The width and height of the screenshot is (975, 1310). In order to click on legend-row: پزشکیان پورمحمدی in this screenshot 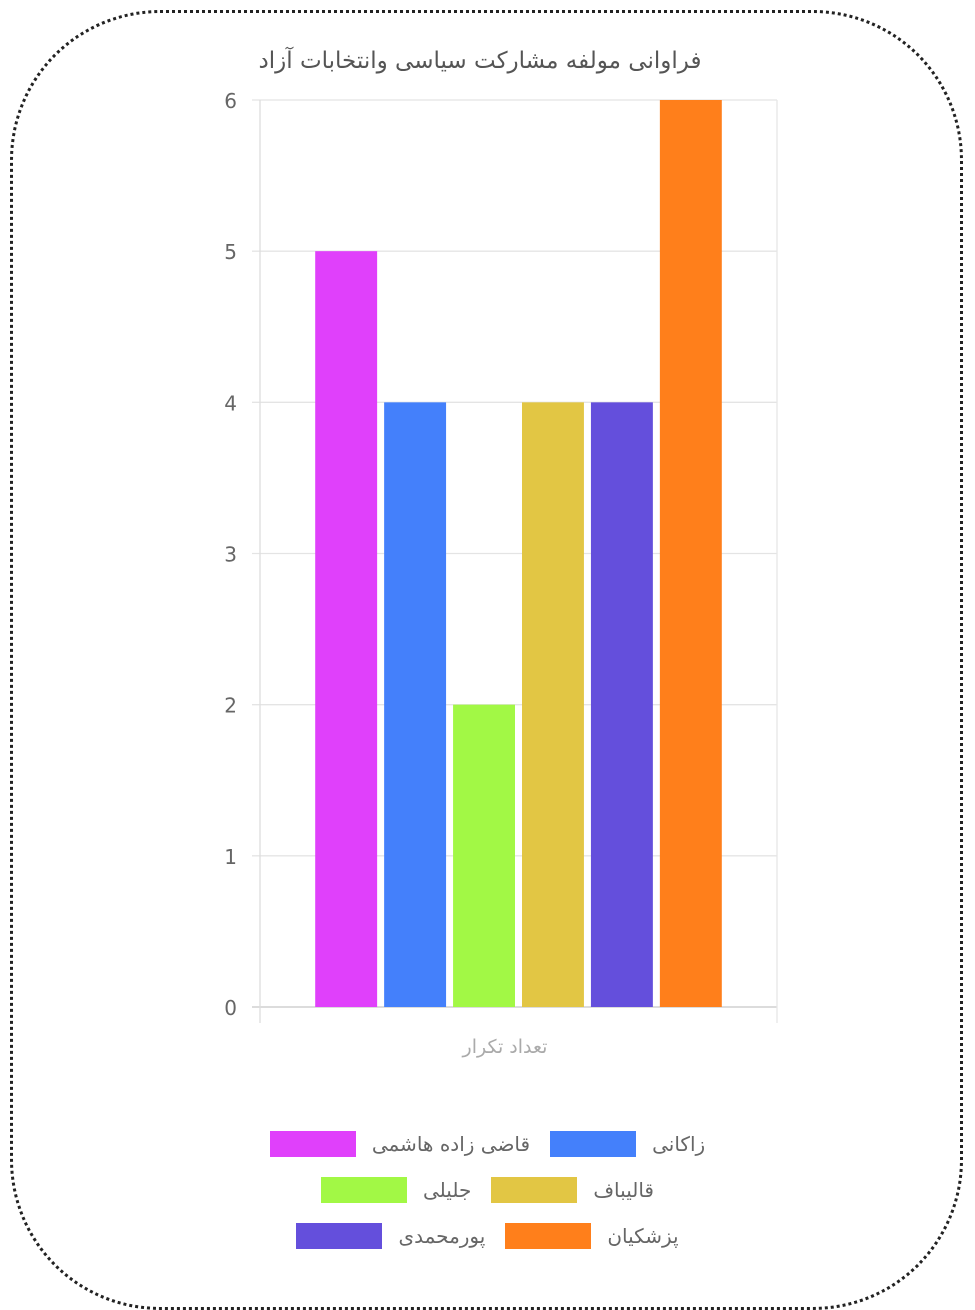, I will do `click(487, 1236)`.